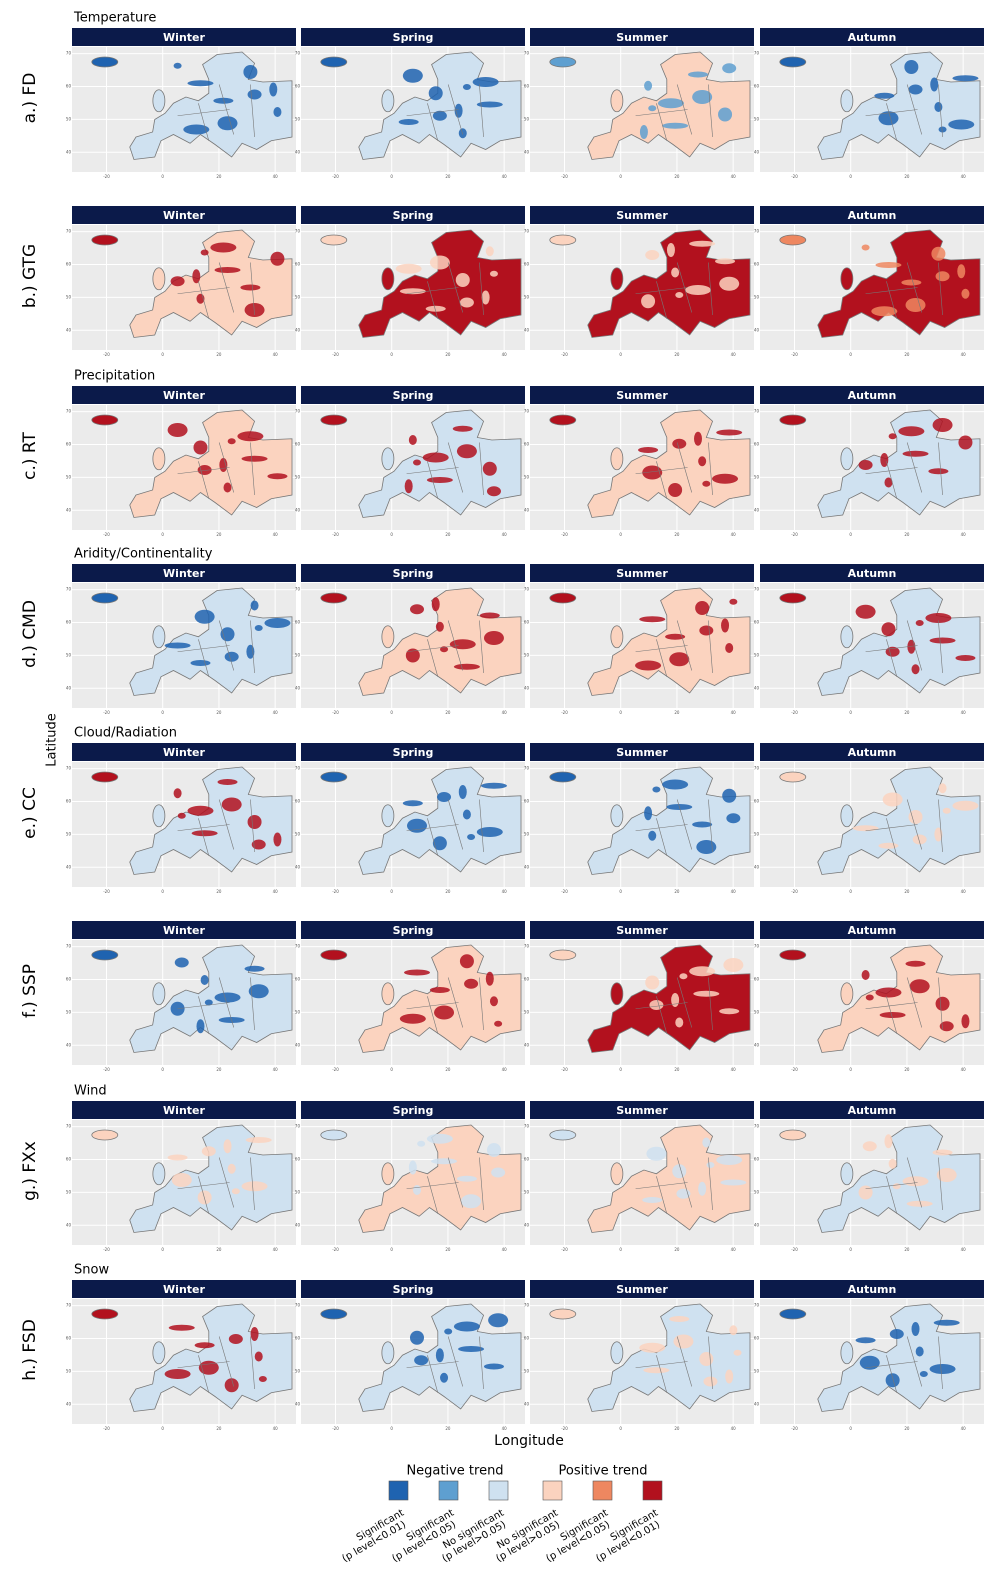 The width and height of the screenshot is (984, 1585). What do you see at coordinates (398, 1490) in the screenshot?
I see `legend-swatch` at bounding box center [398, 1490].